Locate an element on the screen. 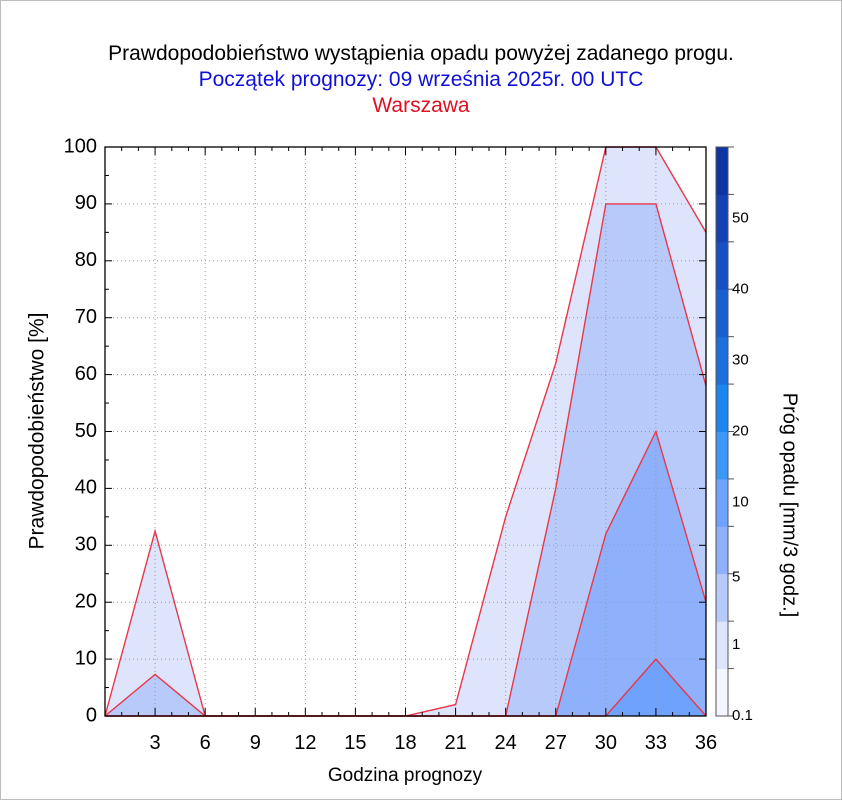  x-tick-label: 27 is located at coordinates (556, 743).